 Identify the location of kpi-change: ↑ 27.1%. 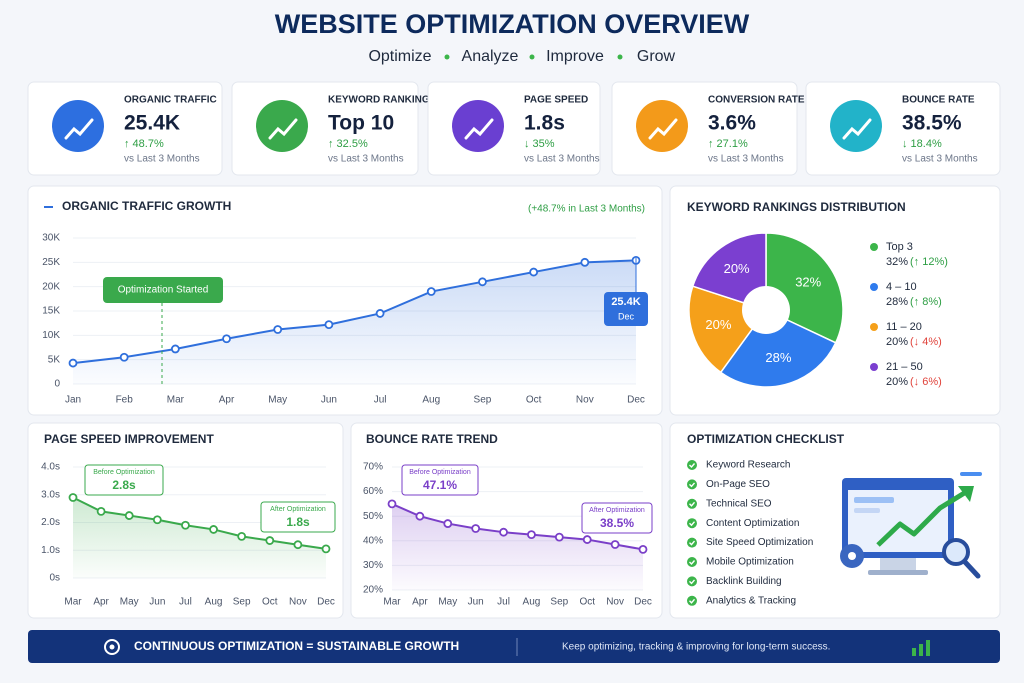
(728, 144).